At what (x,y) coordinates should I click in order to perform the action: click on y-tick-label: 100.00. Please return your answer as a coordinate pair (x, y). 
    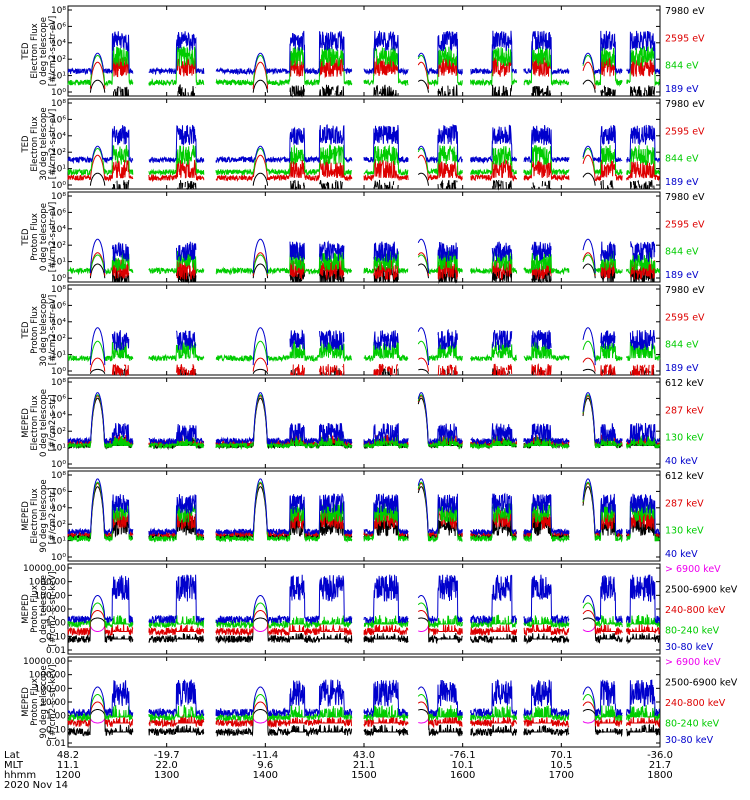
    Looking at the image, I should click on (51, 596).